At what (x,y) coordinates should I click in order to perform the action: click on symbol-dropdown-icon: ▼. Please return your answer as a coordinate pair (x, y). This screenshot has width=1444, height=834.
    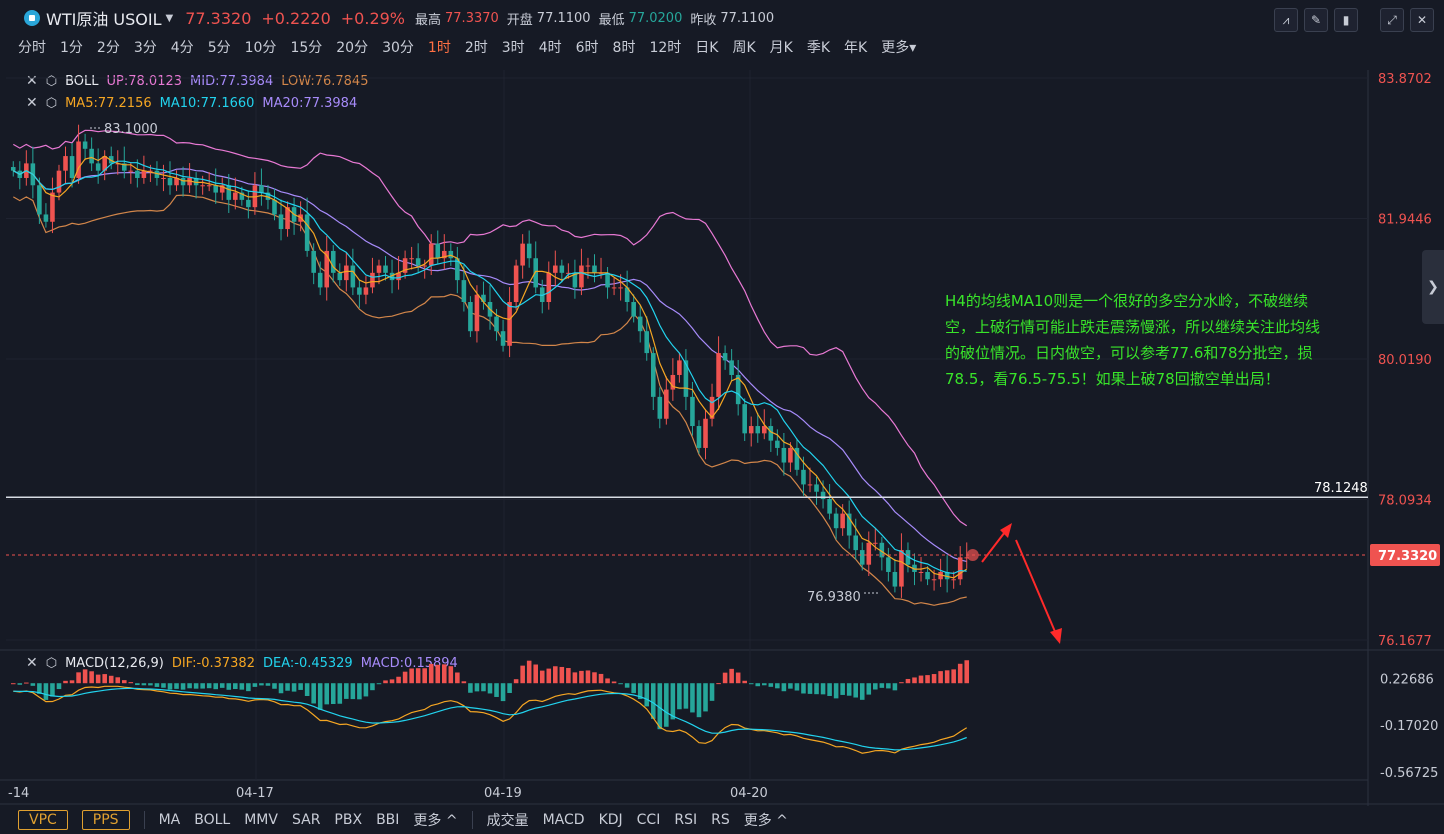
    Looking at the image, I should click on (169, 18).